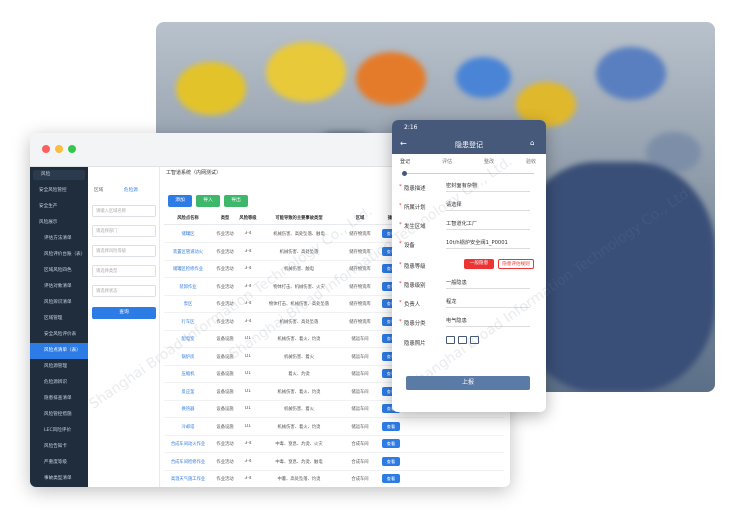 The width and height of the screenshot is (738, 519). Describe the element at coordinates (55, 382) in the screenshot. I see `sidebar-item: 危险源辨识` at that location.